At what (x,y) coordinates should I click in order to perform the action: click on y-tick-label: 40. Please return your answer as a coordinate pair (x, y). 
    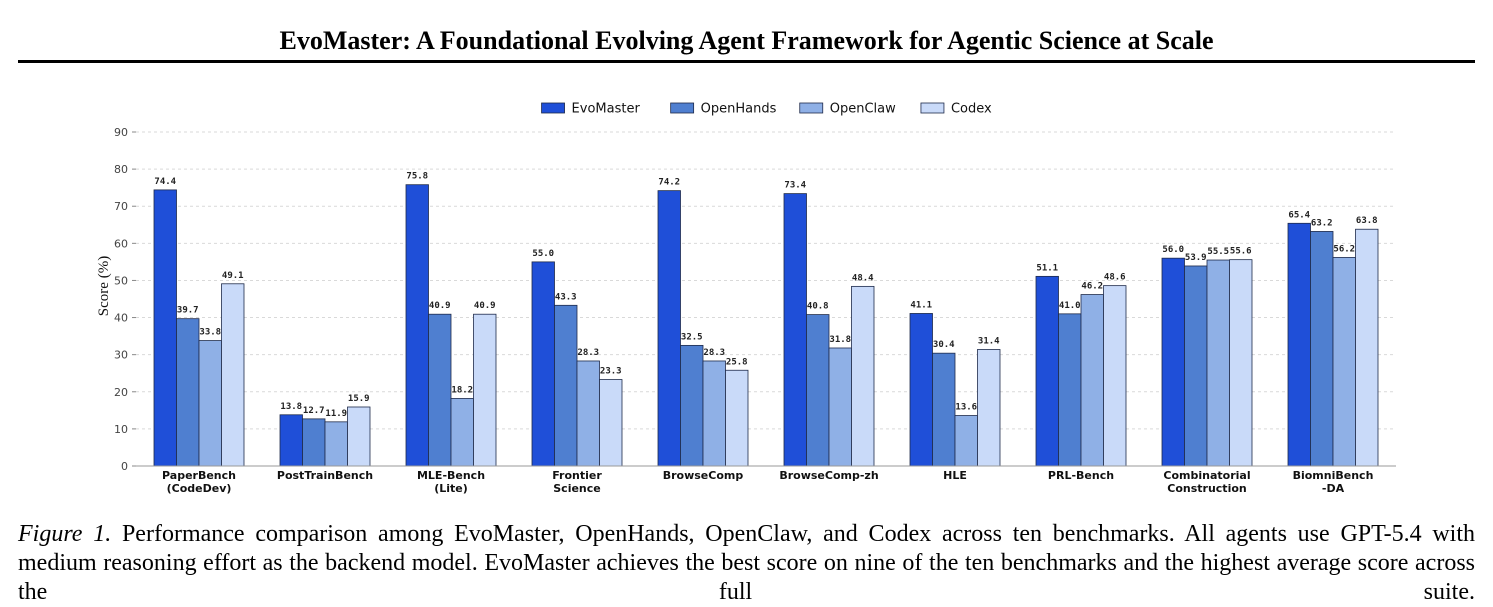
    Looking at the image, I should click on (121, 318).